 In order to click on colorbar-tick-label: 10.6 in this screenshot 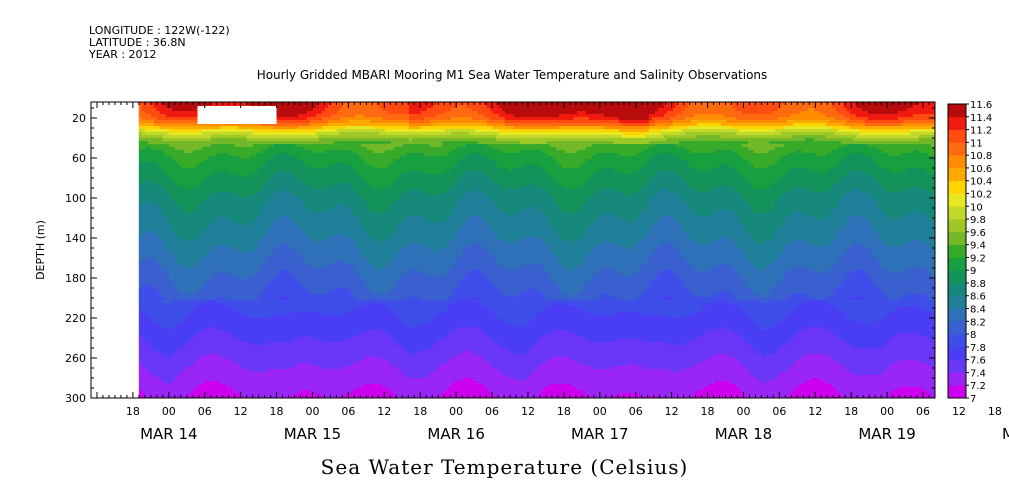, I will do `click(981, 169)`.